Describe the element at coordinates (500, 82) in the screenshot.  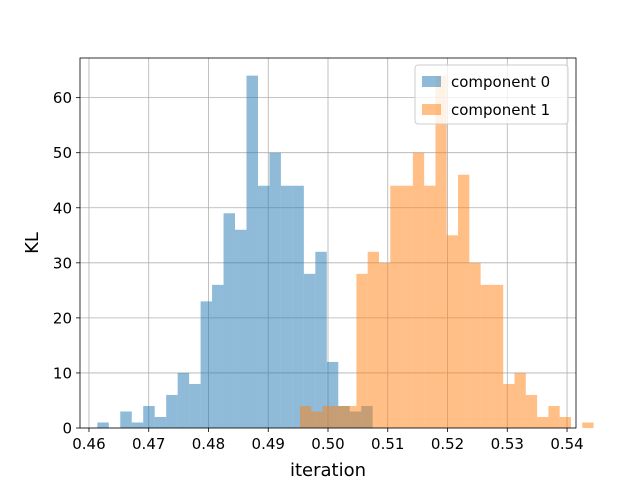
I see `legend-label-0: component 0` at that location.